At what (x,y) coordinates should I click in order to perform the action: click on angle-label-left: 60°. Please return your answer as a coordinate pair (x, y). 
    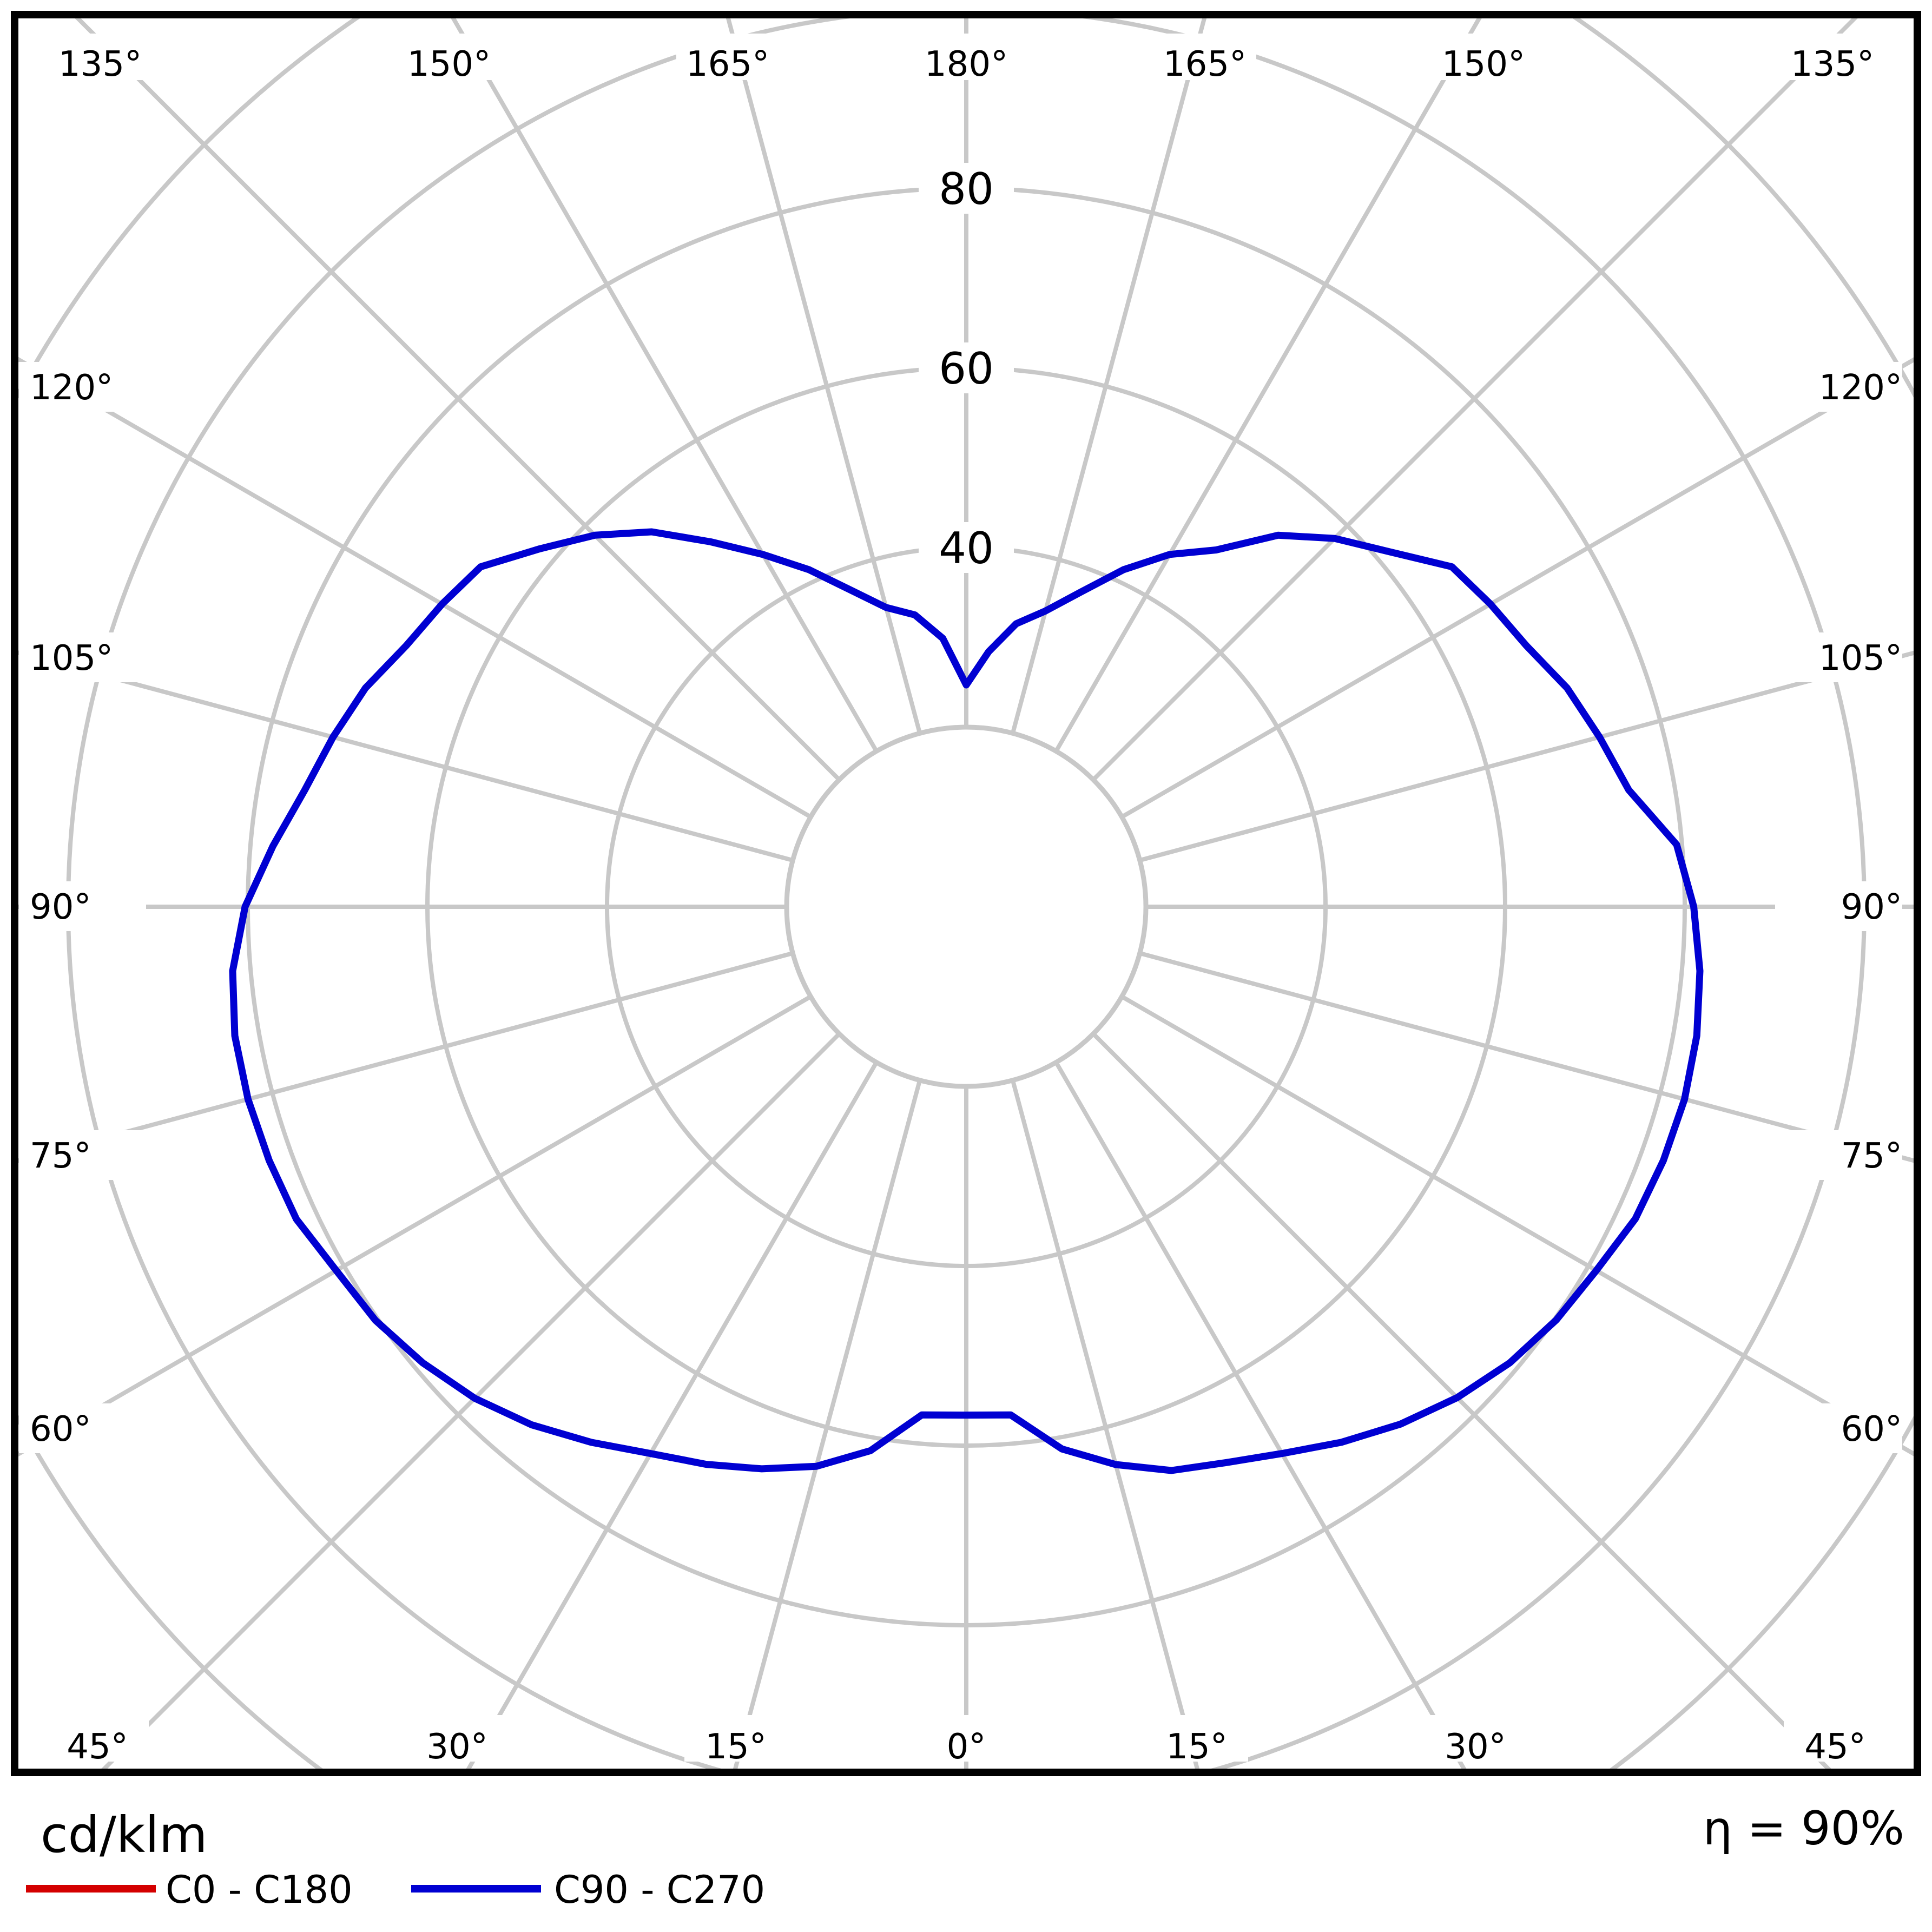
    Looking at the image, I should click on (61, 1429).